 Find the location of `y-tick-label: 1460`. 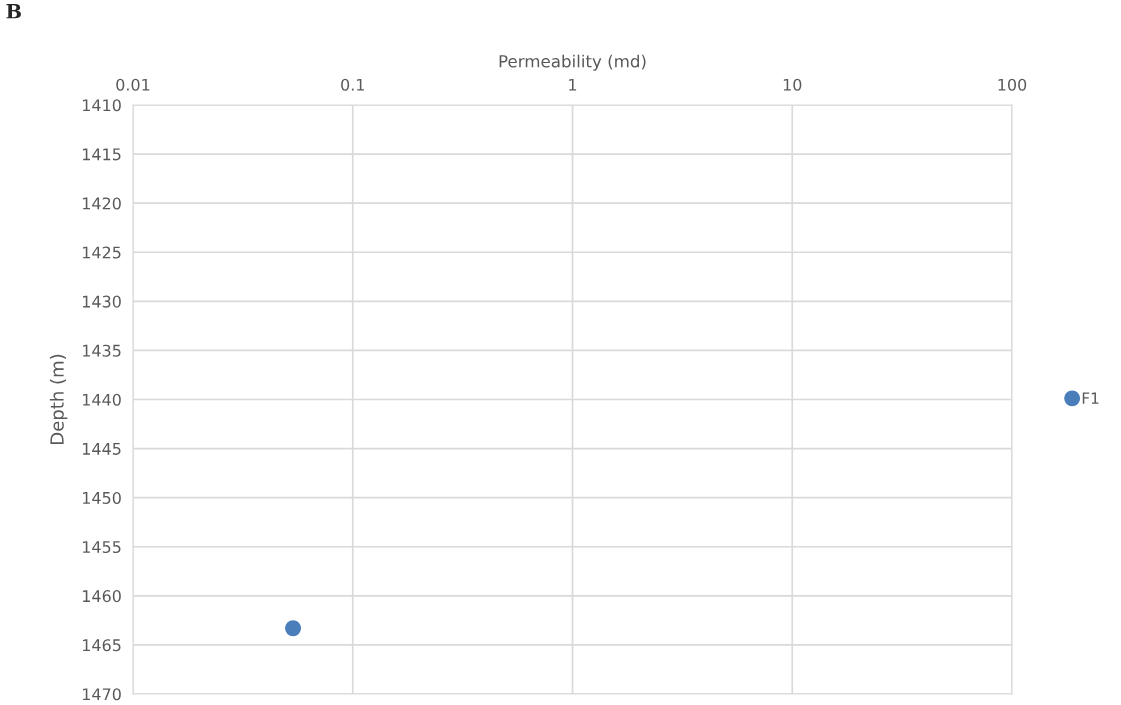

y-tick-label: 1460 is located at coordinates (101, 596).